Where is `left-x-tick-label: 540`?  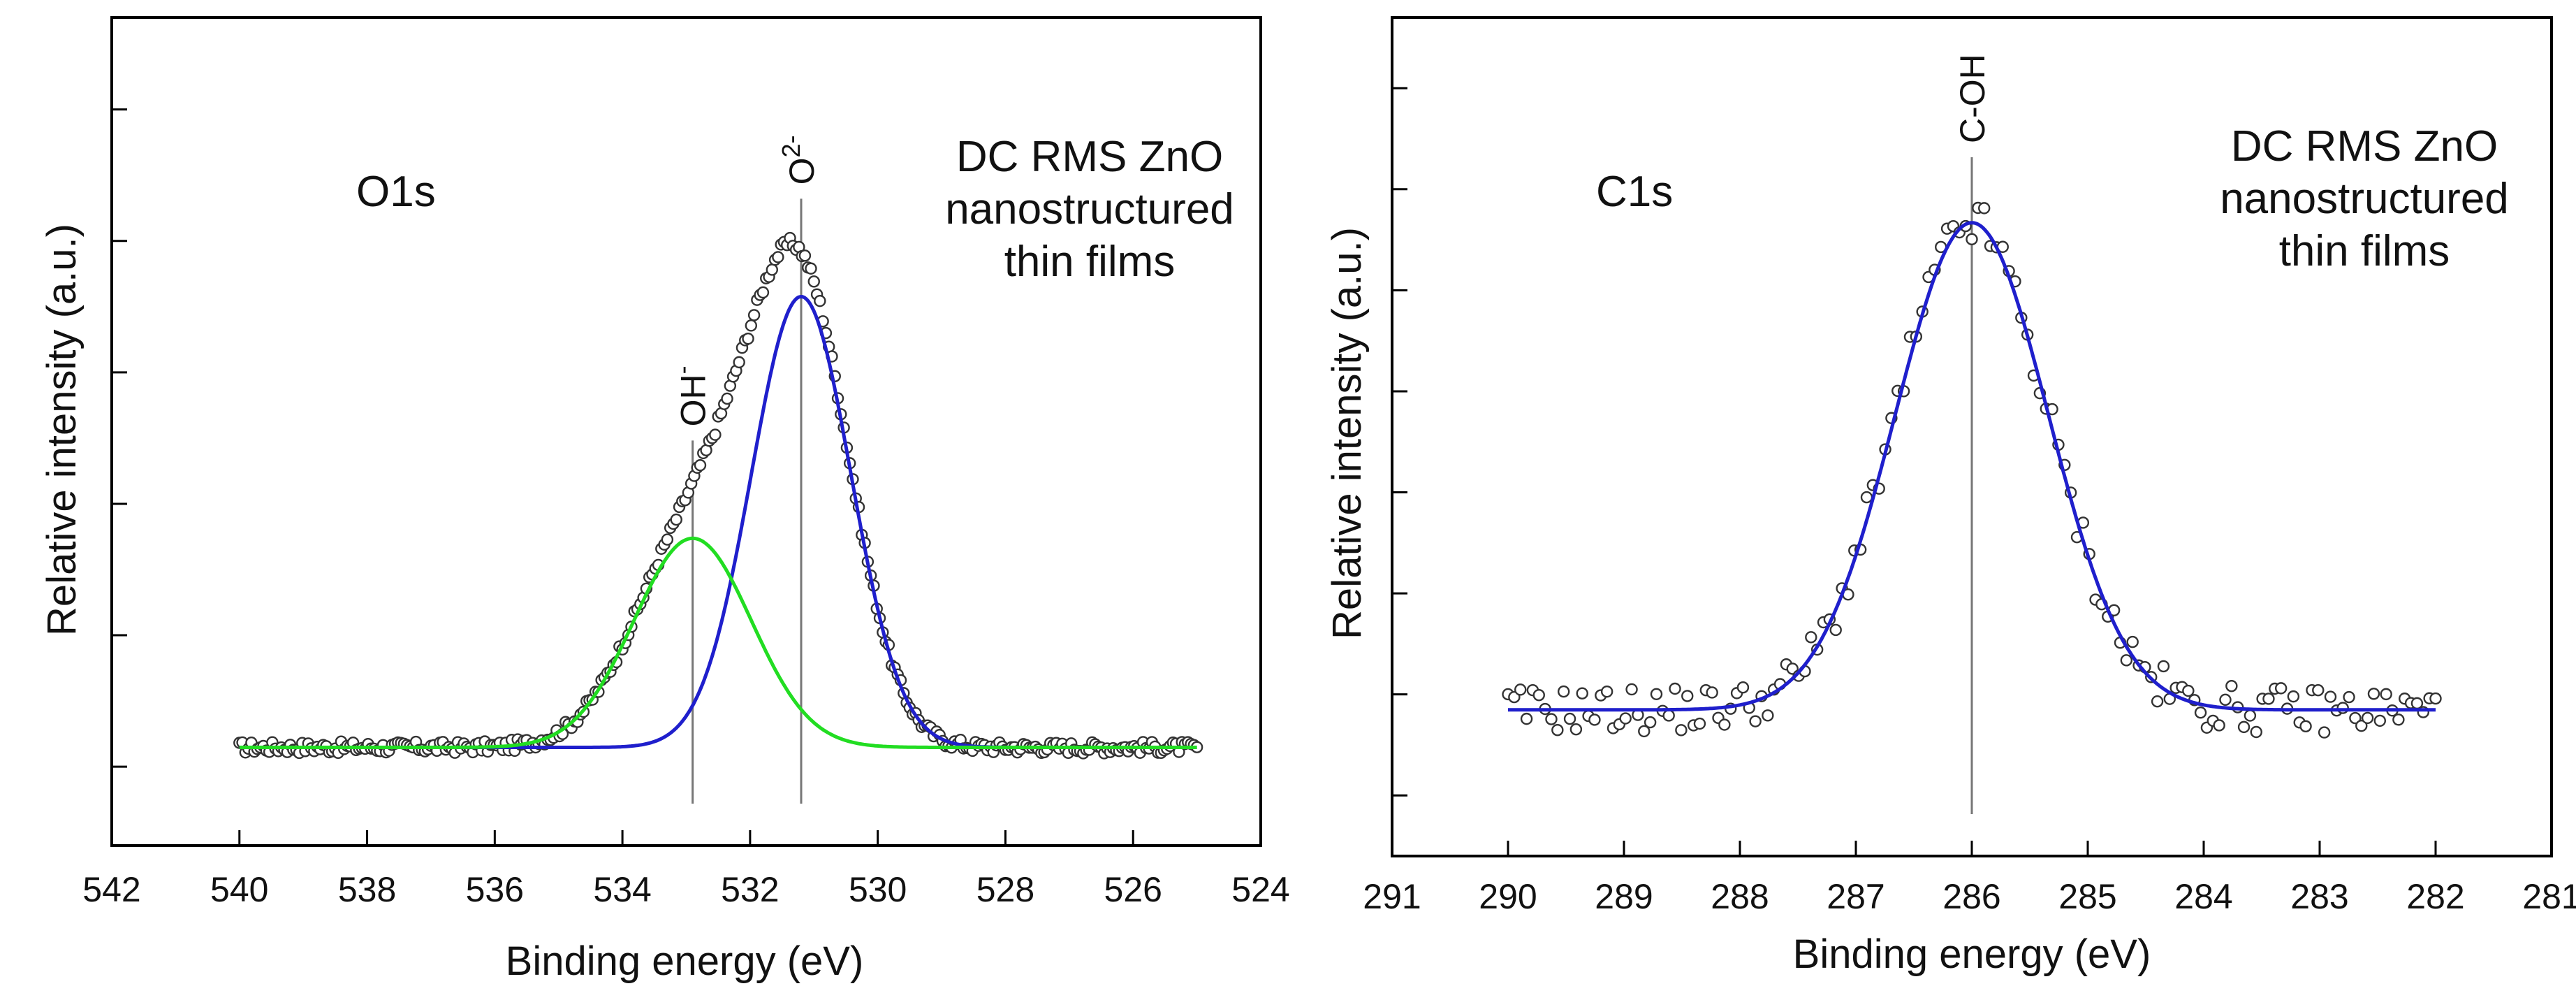
left-x-tick-label: 540 is located at coordinates (239, 890).